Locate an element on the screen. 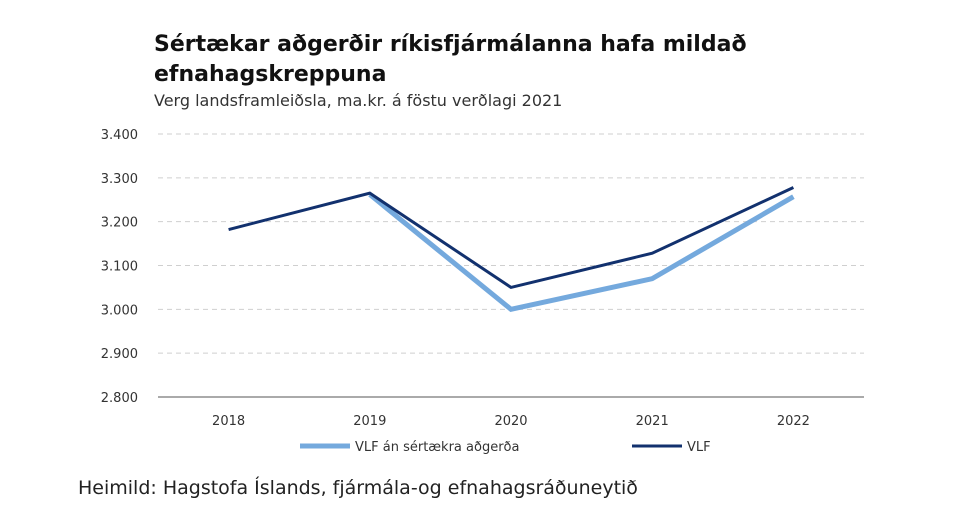 This screenshot has height=522, width=953. y-axis-tick-labels: 2.800 2.900 3.000 3.100 3.200 3.300 3.400 is located at coordinates (119, 267).